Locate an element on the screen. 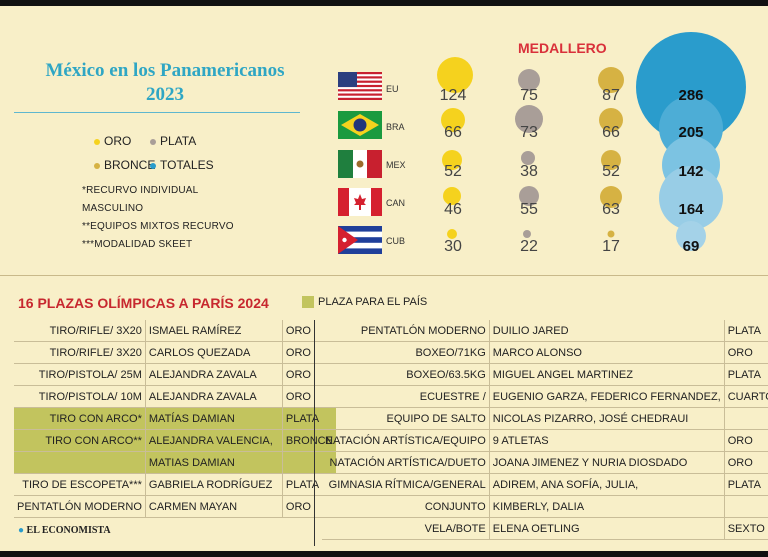 The width and height of the screenshot is (768, 557). usa-flag-icon is located at coordinates (360, 86).